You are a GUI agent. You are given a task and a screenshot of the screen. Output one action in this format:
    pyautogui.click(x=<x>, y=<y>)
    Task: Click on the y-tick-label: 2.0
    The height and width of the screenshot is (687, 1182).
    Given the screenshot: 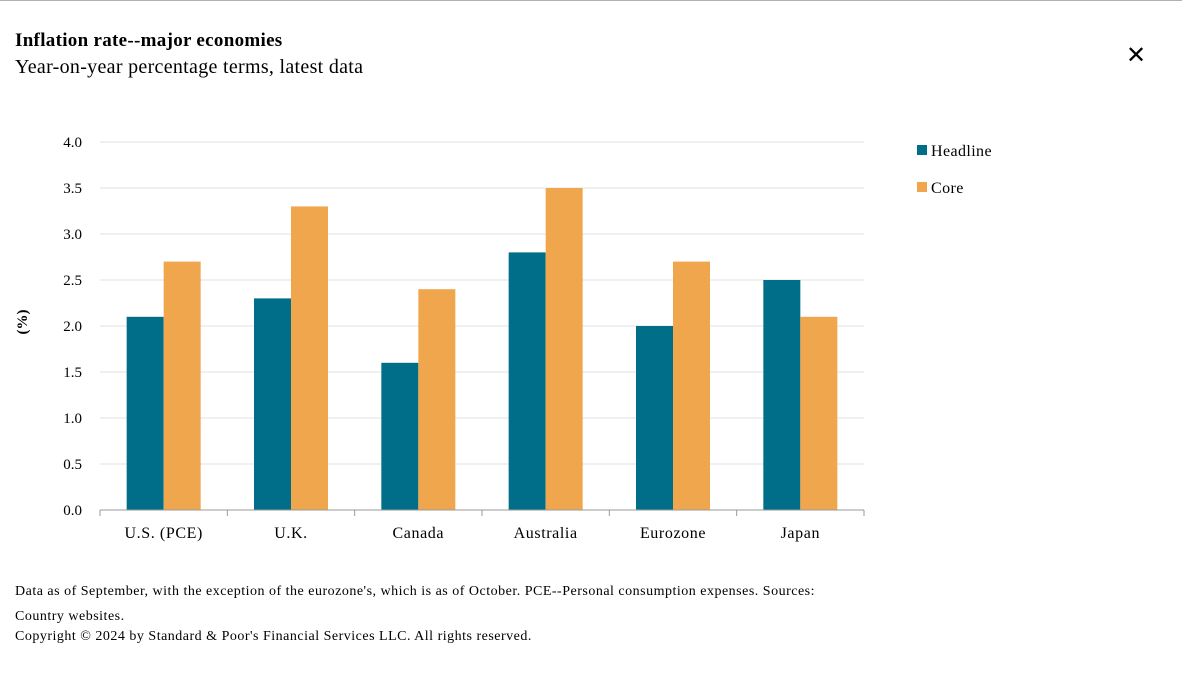 What is the action you would take?
    pyautogui.click(x=72, y=327)
    